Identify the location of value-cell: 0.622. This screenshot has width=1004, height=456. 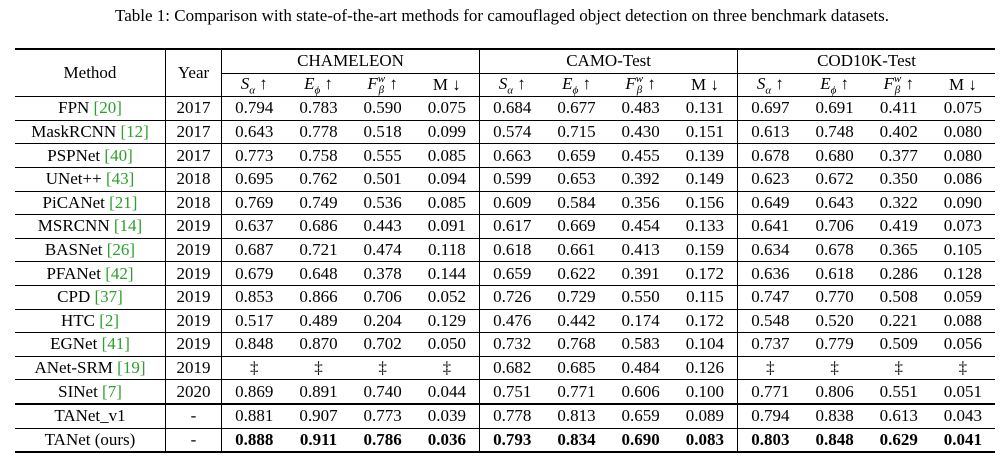
(576, 273).